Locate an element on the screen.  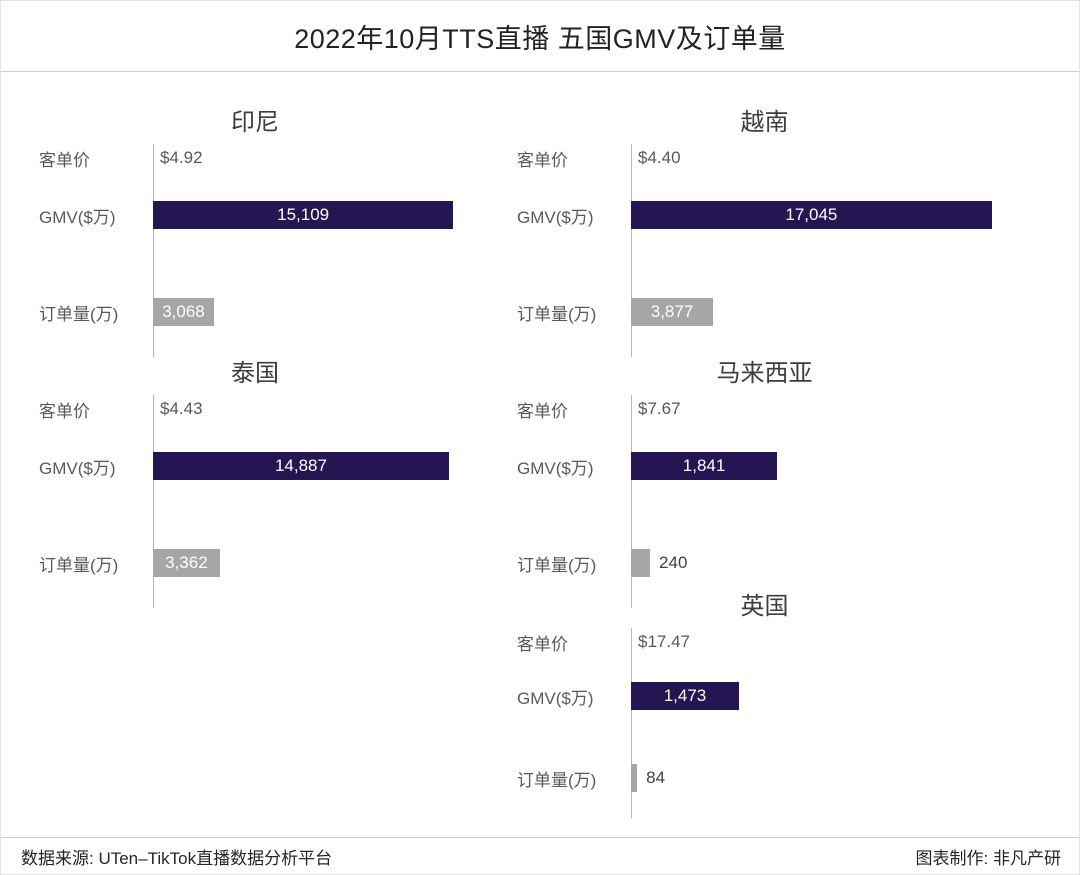
chart-plot: 客单价 $4.92 GMV($万) 15,109 订单量(万) 3,068 is located at coordinates (255, 250).